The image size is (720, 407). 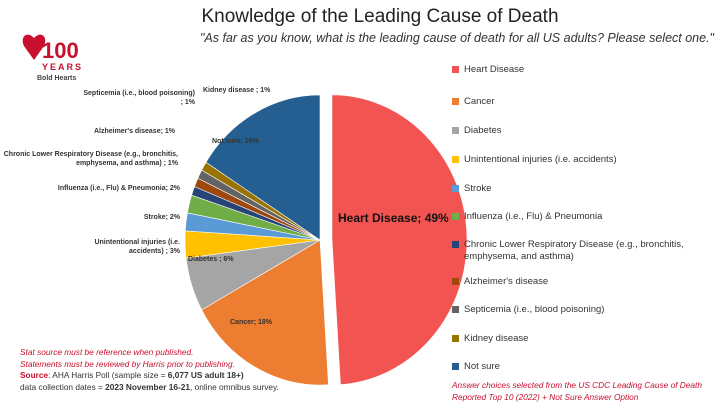 I want to click on legend-label: Kidney disease, so click(x=496, y=338).